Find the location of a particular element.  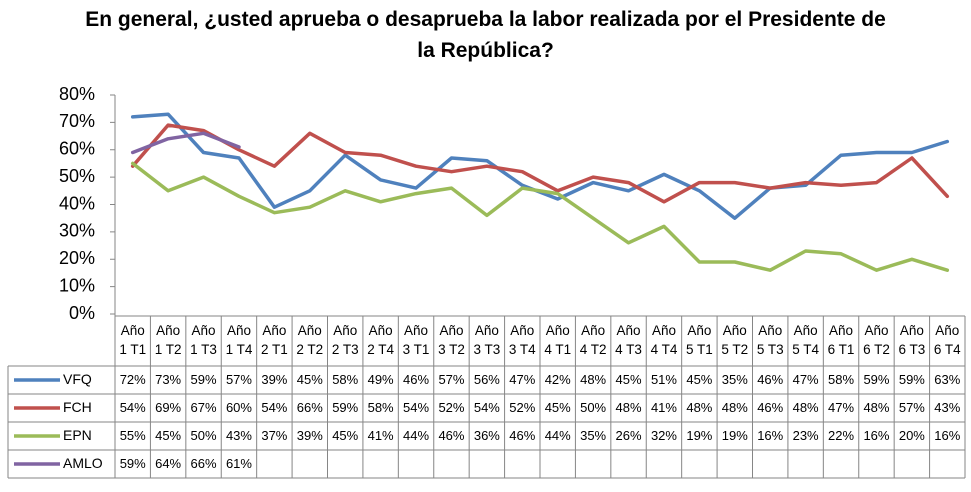

y-tick-label: 40% is located at coordinates (77, 203).